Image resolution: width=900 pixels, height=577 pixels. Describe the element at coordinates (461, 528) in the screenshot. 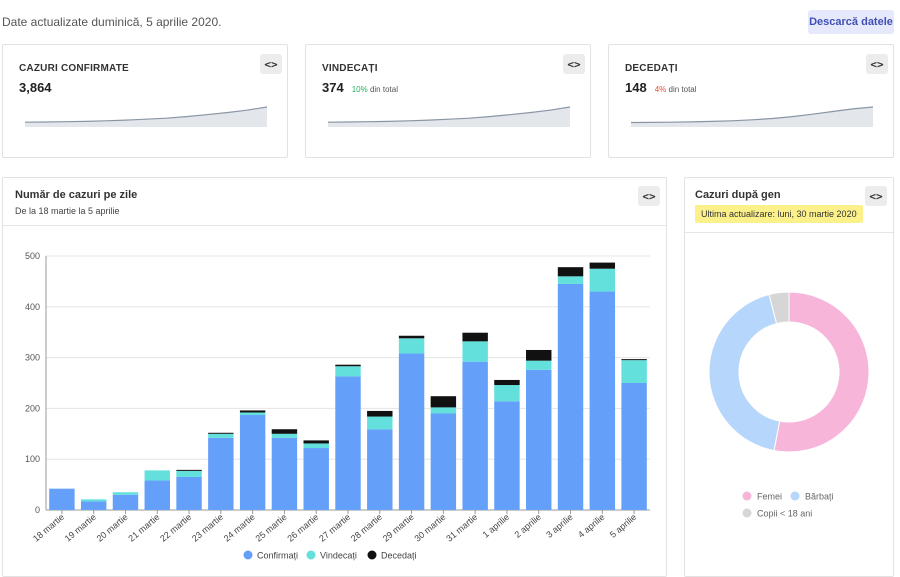

I see `x-tick-label: 31 martie` at that location.